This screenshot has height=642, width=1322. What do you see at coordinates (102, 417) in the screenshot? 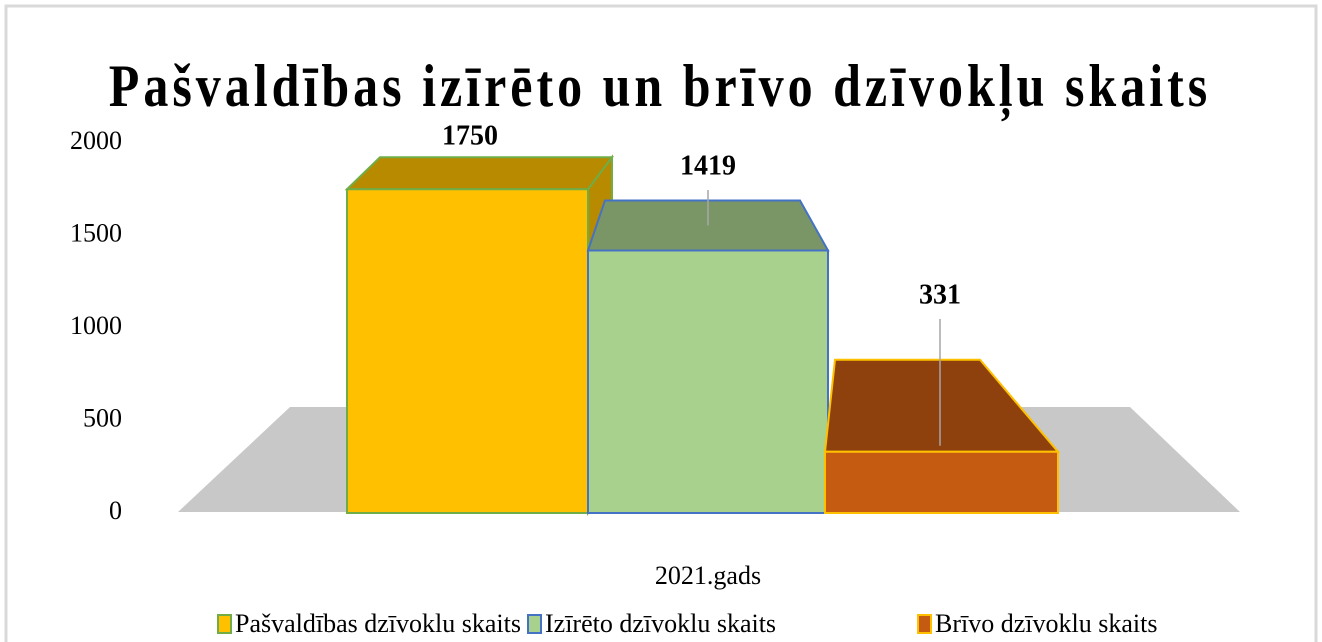
I see `y-tick-label: 500` at bounding box center [102, 417].